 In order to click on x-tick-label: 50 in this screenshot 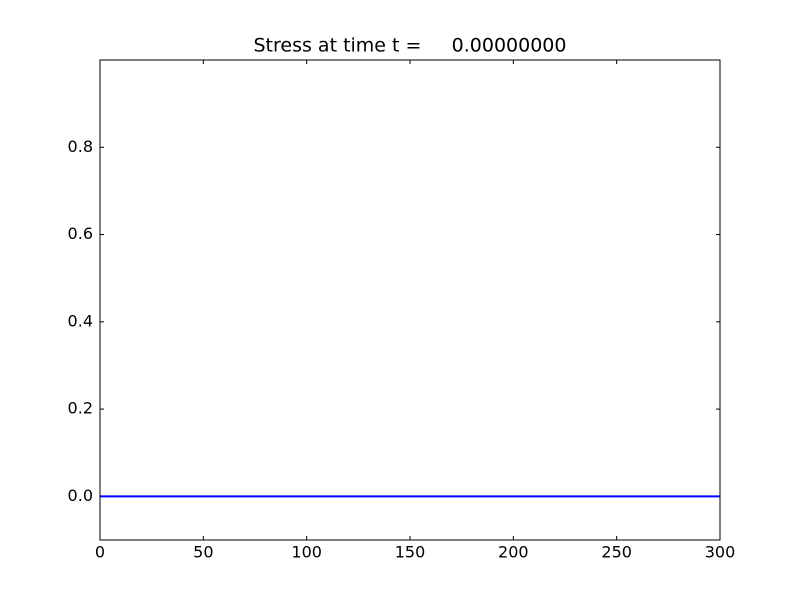, I will do `click(203, 552)`.